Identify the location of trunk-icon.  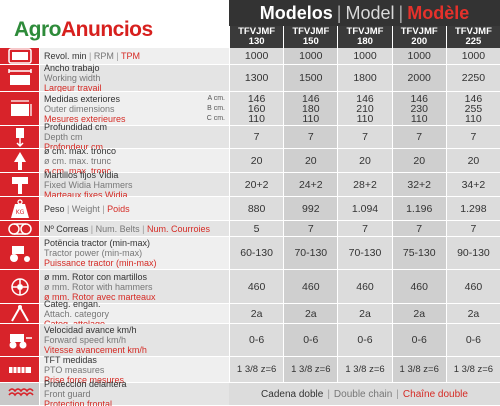
(20, 160).